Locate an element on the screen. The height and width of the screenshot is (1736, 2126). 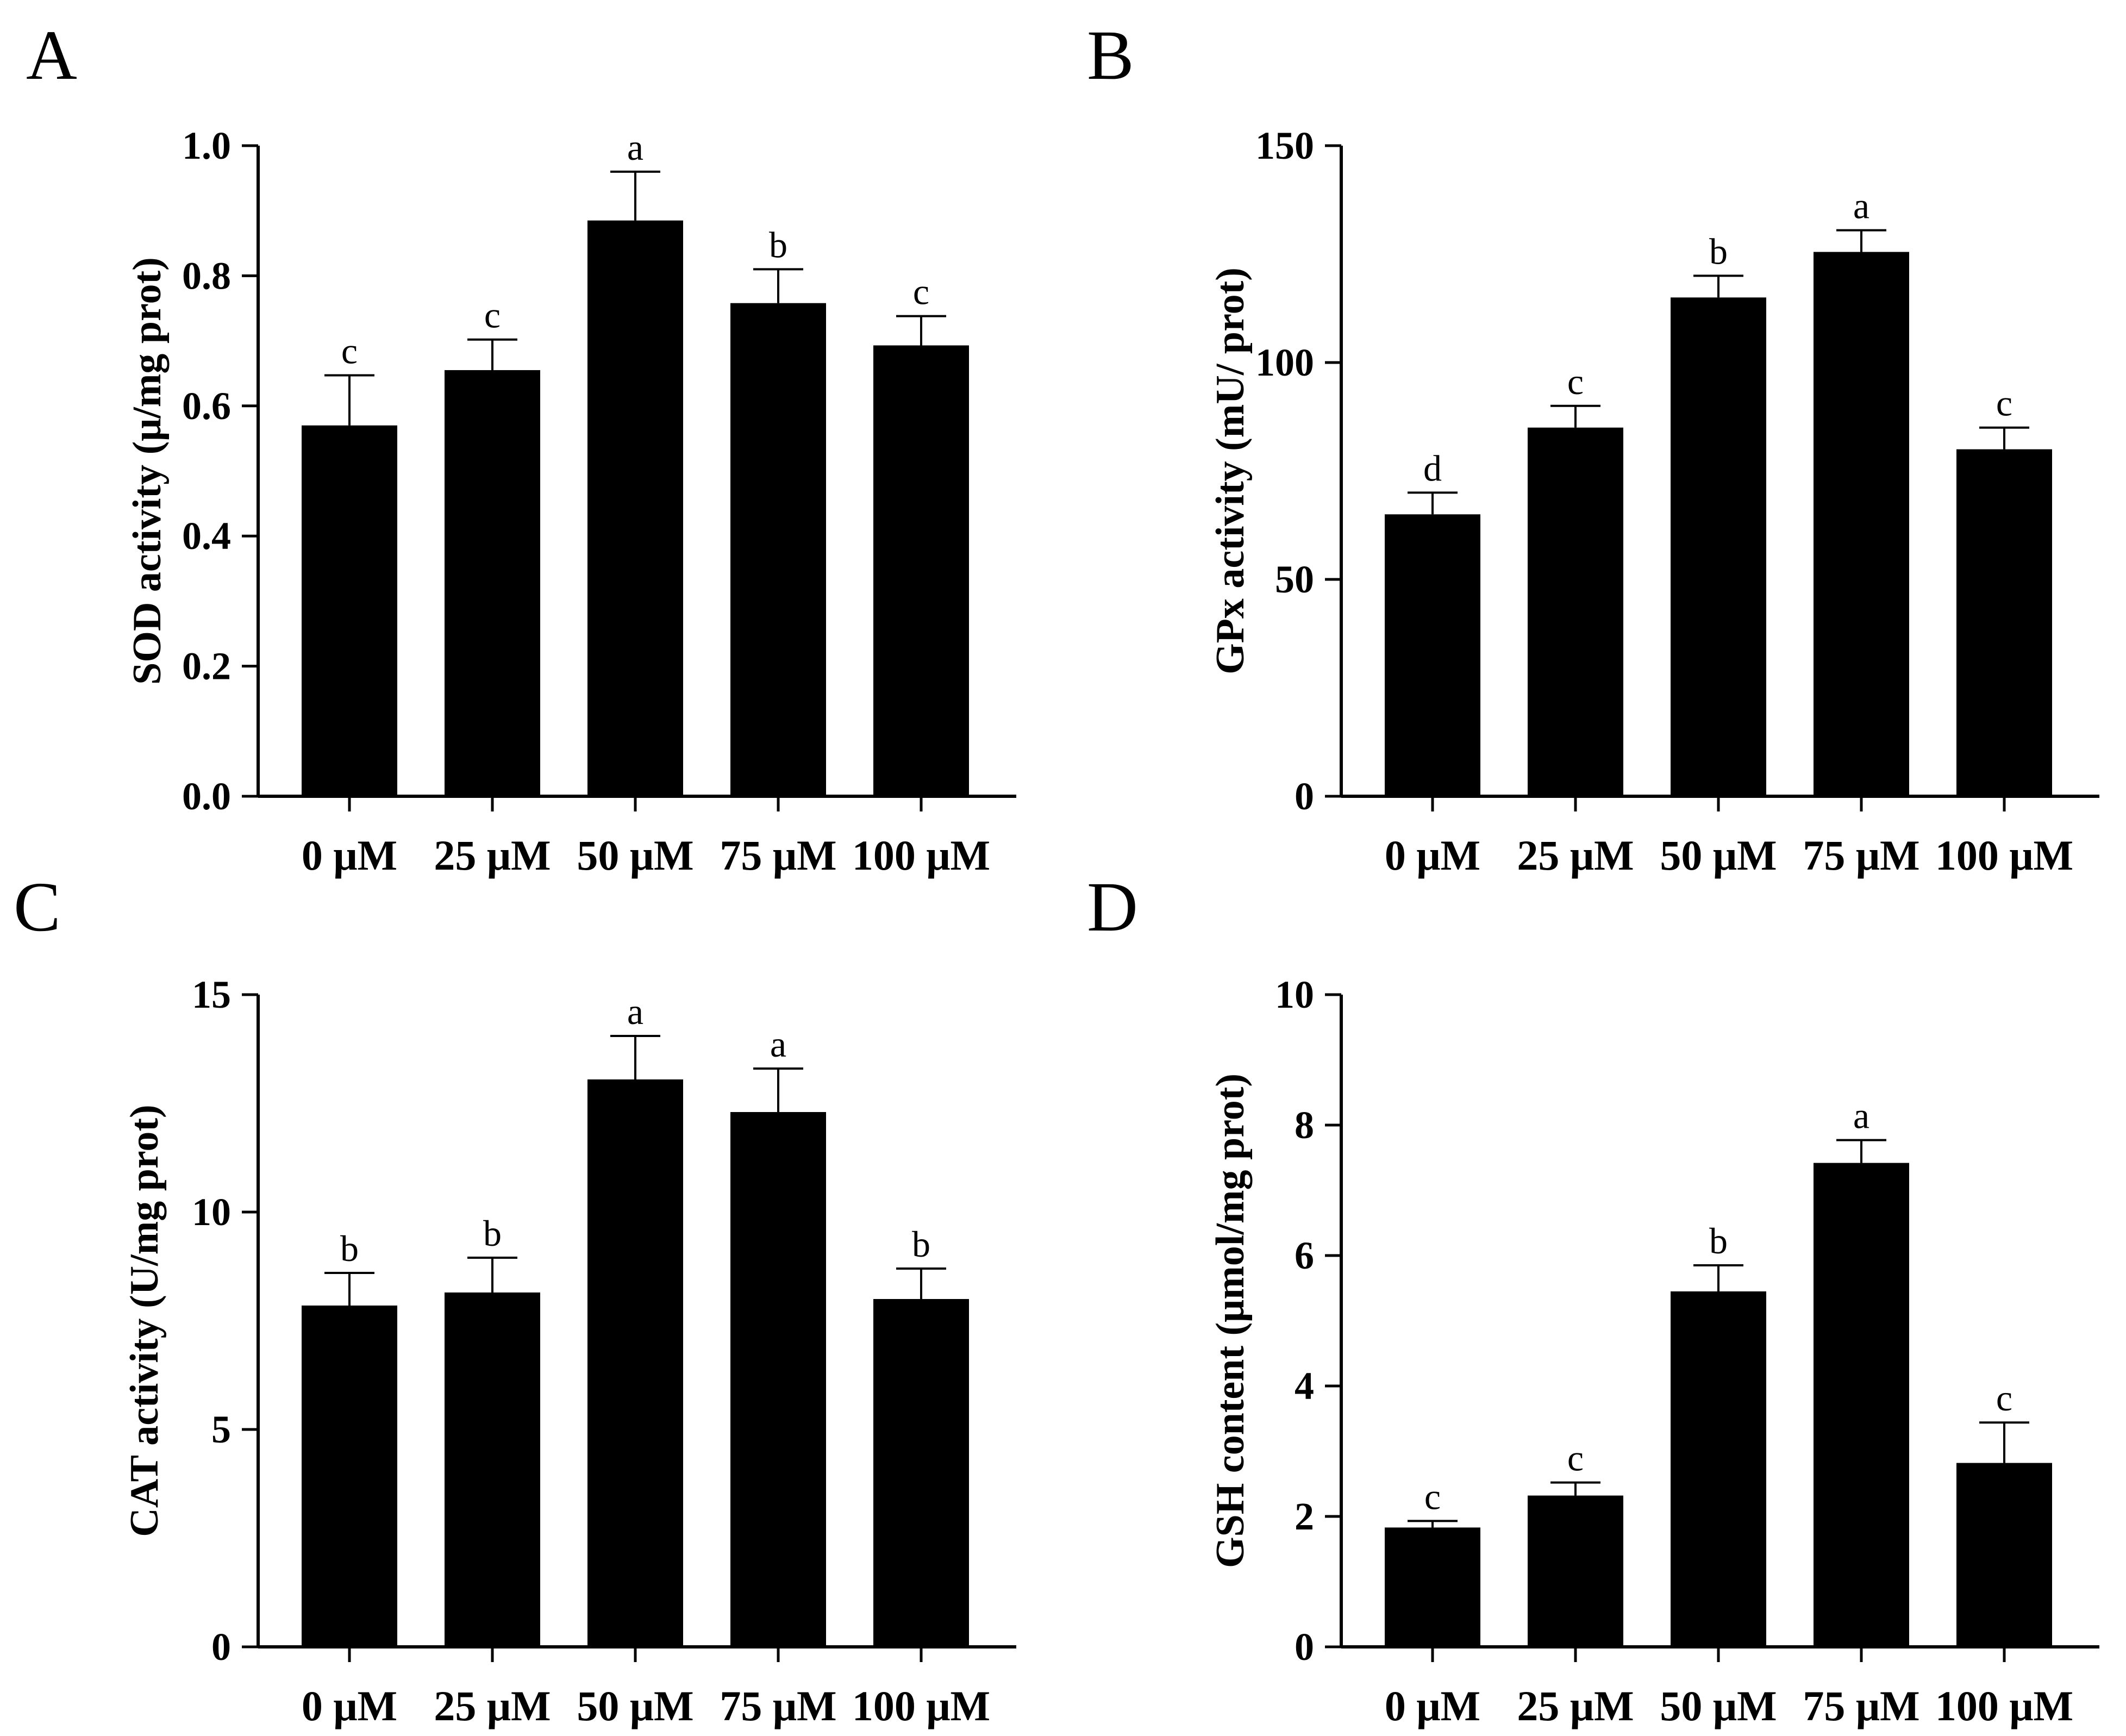
panel-letter: A is located at coordinates (52, 55).